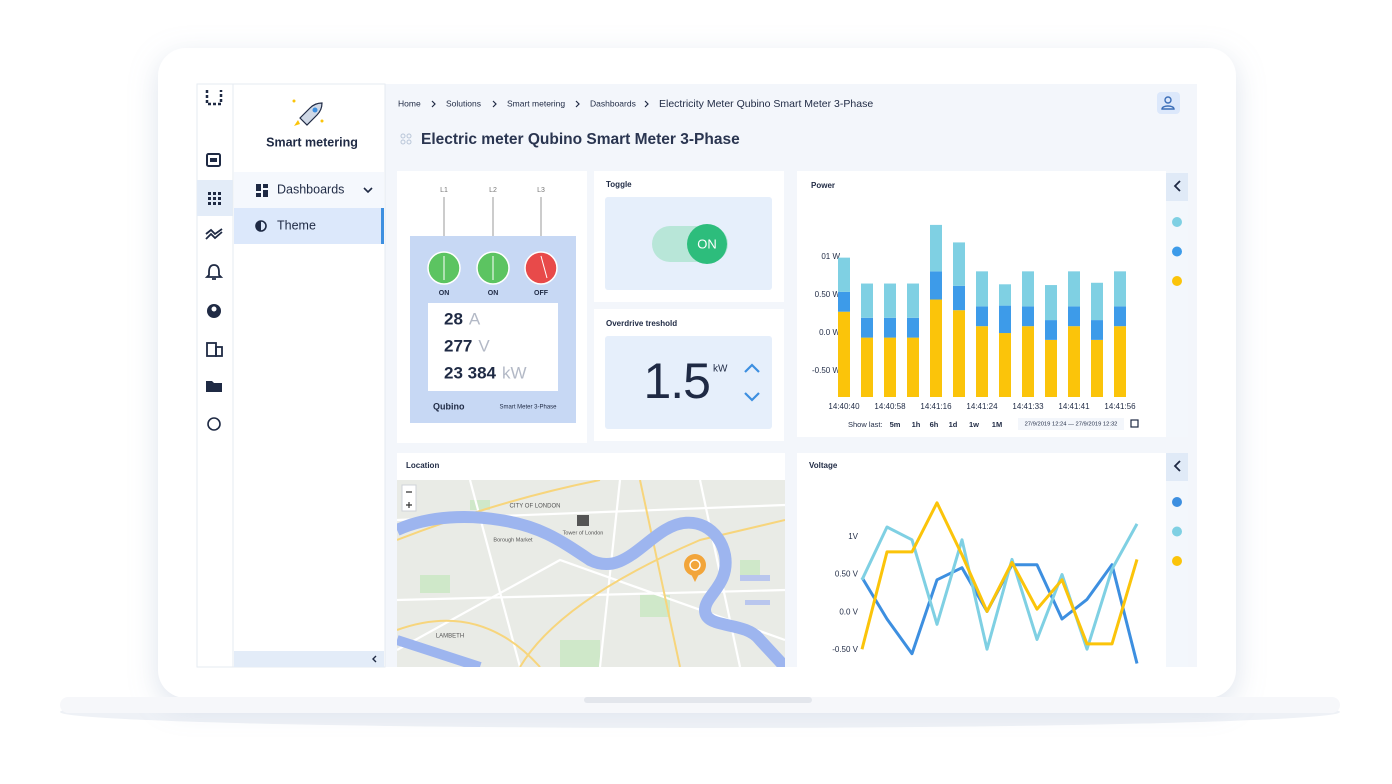 The width and height of the screenshot is (1392, 784). Describe the element at coordinates (829, 332) in the screenshot. I see `y-tick-label: 0.0 W` at that location.